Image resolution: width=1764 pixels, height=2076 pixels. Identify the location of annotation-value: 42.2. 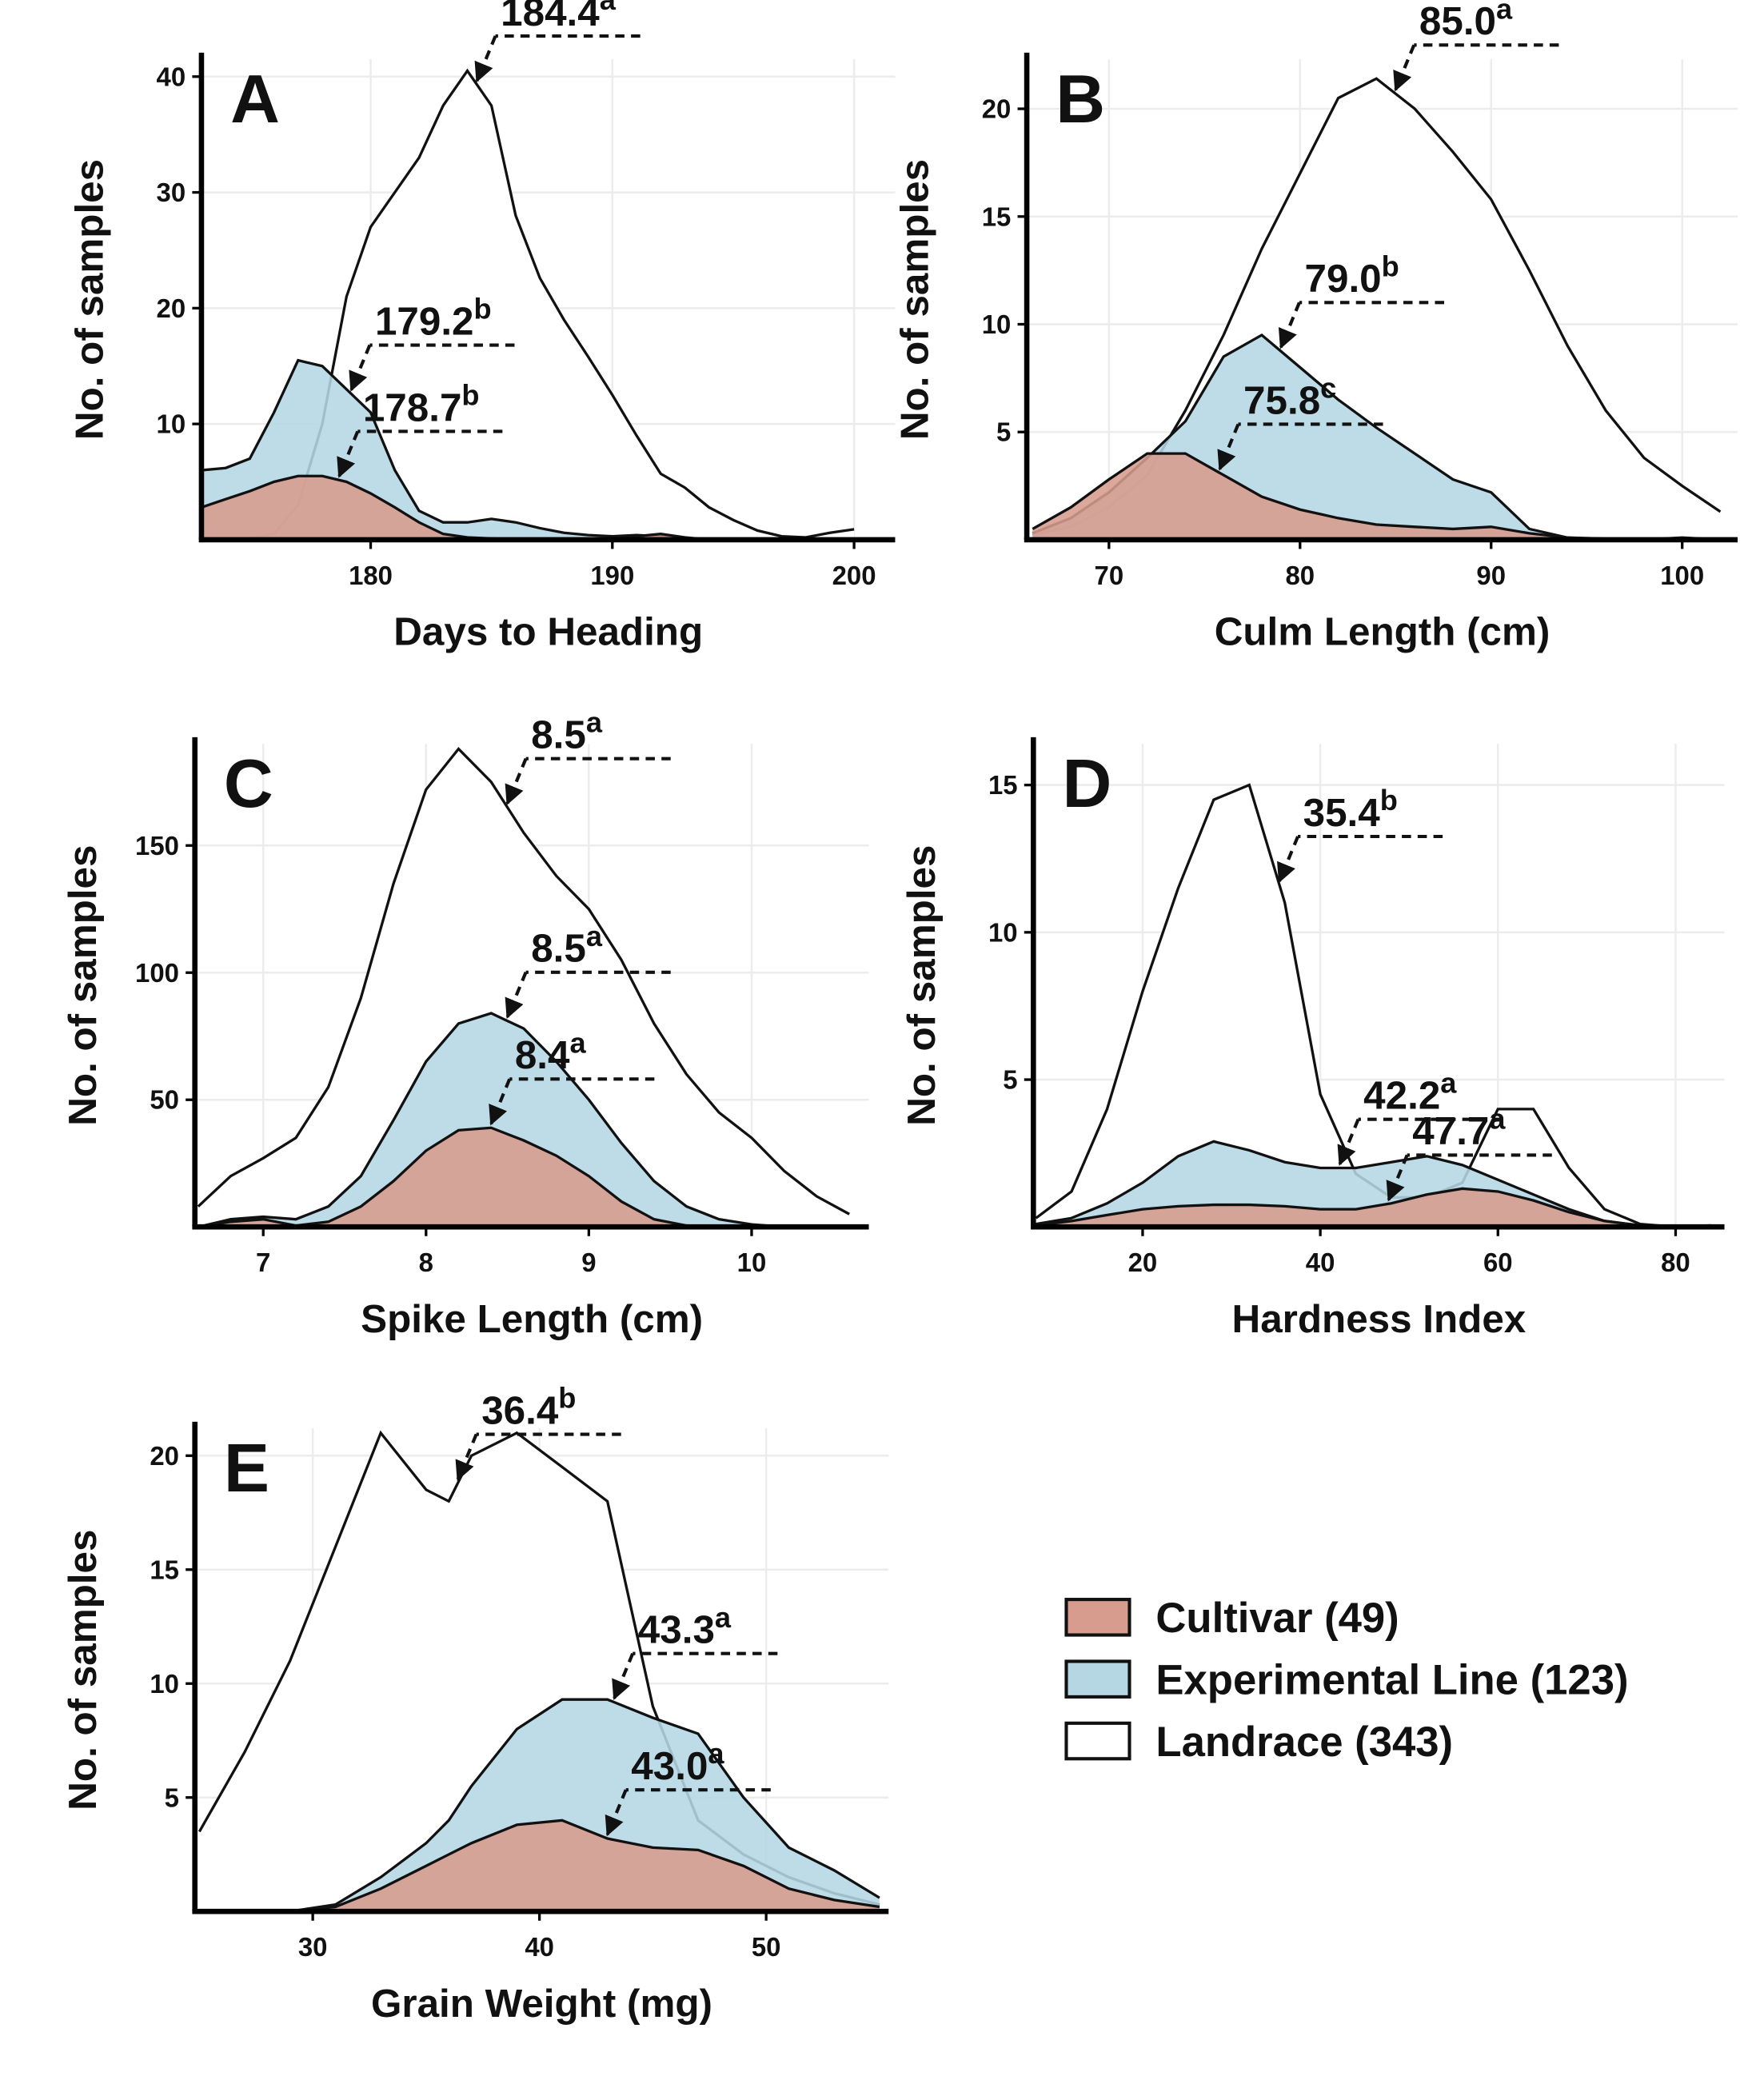
(1402, 1095).